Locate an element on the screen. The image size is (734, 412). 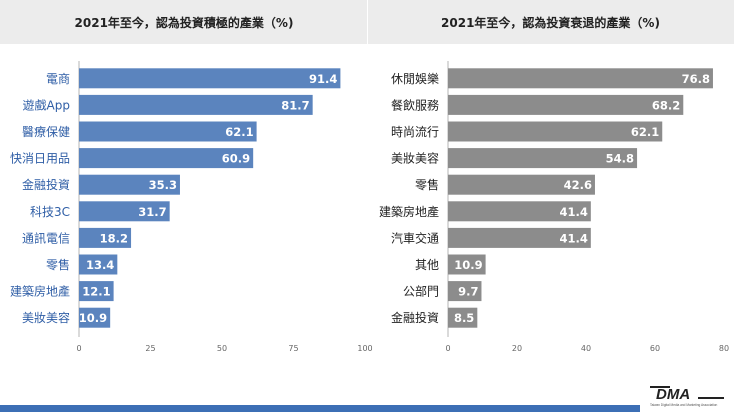
right-tick-label: 60 is located at coordinates (655, 348).